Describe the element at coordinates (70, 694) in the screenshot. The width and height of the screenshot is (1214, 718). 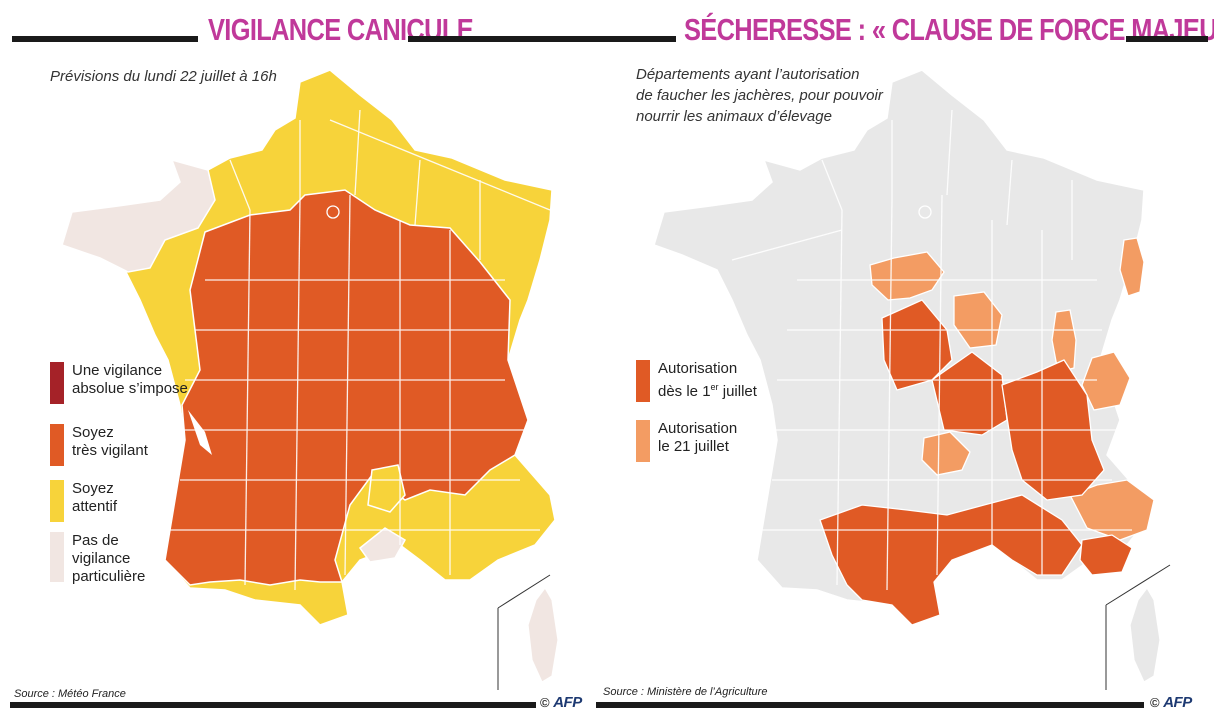
I see `left-source: Source : Météo France` at that location.